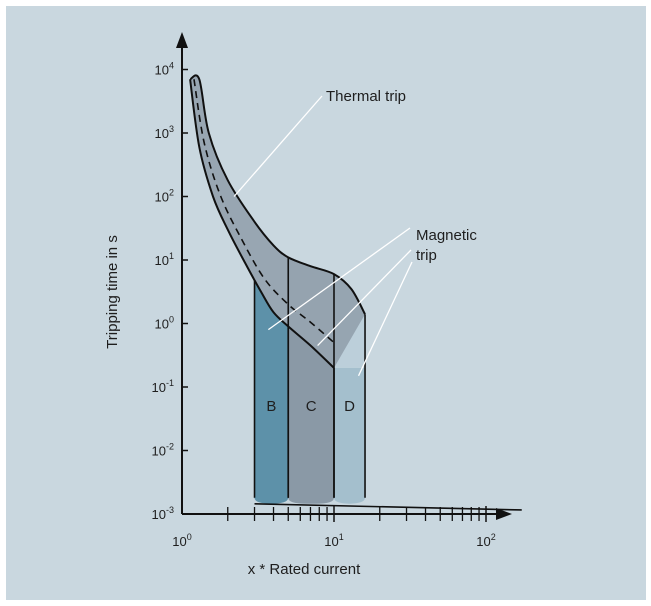 This screenshot has height=606, width=651. I want to click on y-axis-arrow-icon, so click(182, 40).